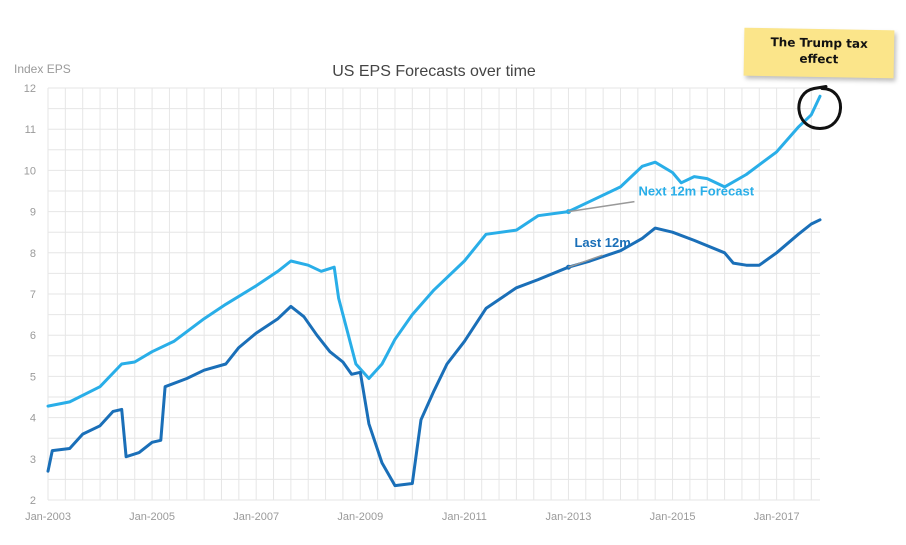 The height and width of the screenshot is (545, 906). What do you see at coordinates (48, 517) in the screenshot?
I see `x-tick-label: Jan-2003` at bounding box center [48, 517].